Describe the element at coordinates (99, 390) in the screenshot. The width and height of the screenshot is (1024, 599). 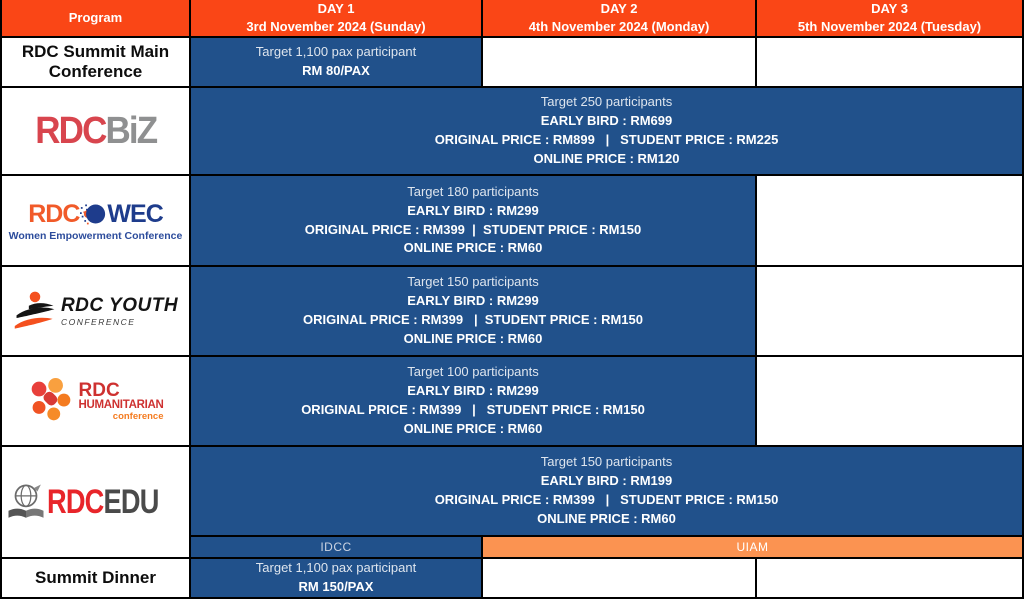
I see `rdchumanitarian-logo-rdc: RDC` at that location.